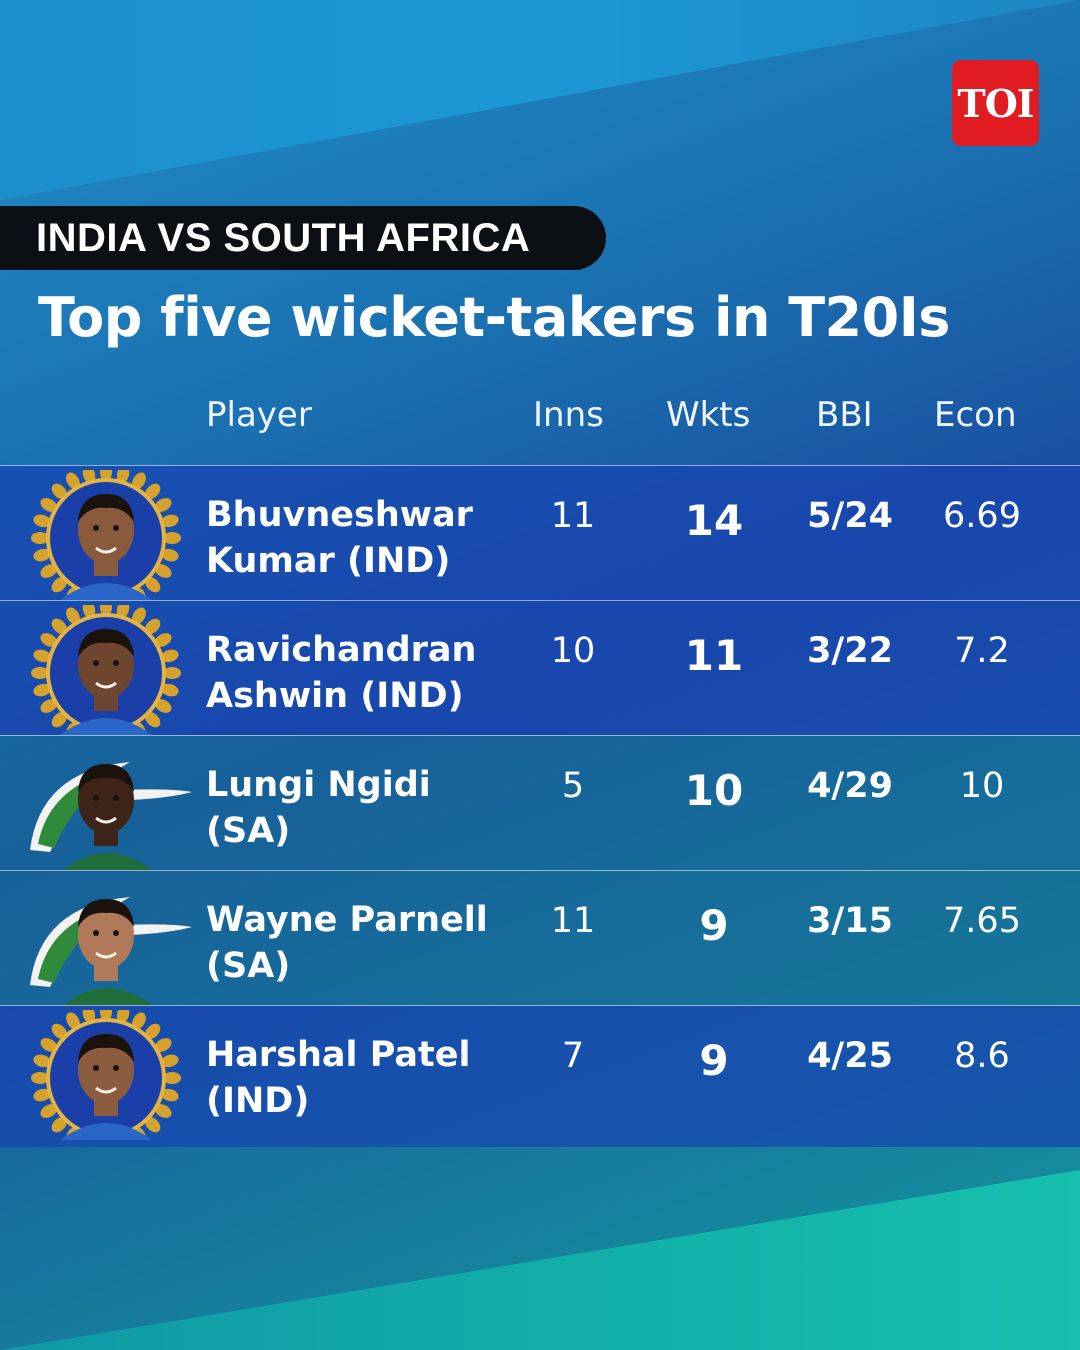 Image resolution: width=1080 pixels, height=1350 pixels. I want to click on player-wkts: 11, so click(714, 655).